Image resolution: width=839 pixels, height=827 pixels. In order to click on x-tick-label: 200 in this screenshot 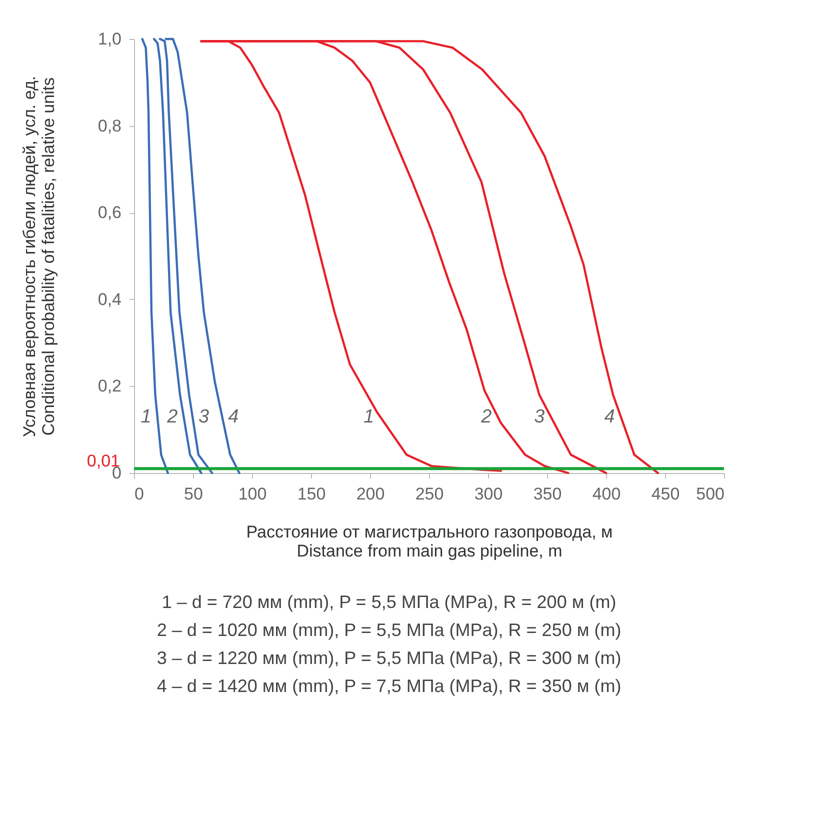, I will do `click(370, 494)`.